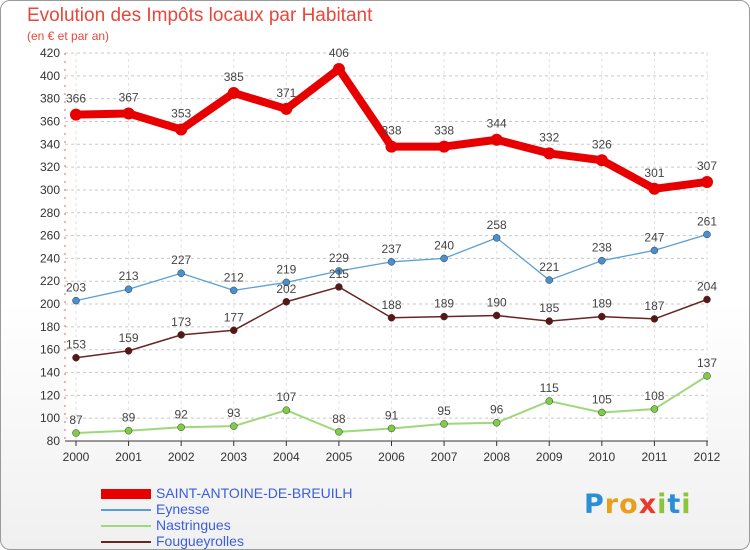  What do you see at coordinates (193, 525) in the screenshot?
I see `legend-label: Nastringues` at bounding box center [193, 525].